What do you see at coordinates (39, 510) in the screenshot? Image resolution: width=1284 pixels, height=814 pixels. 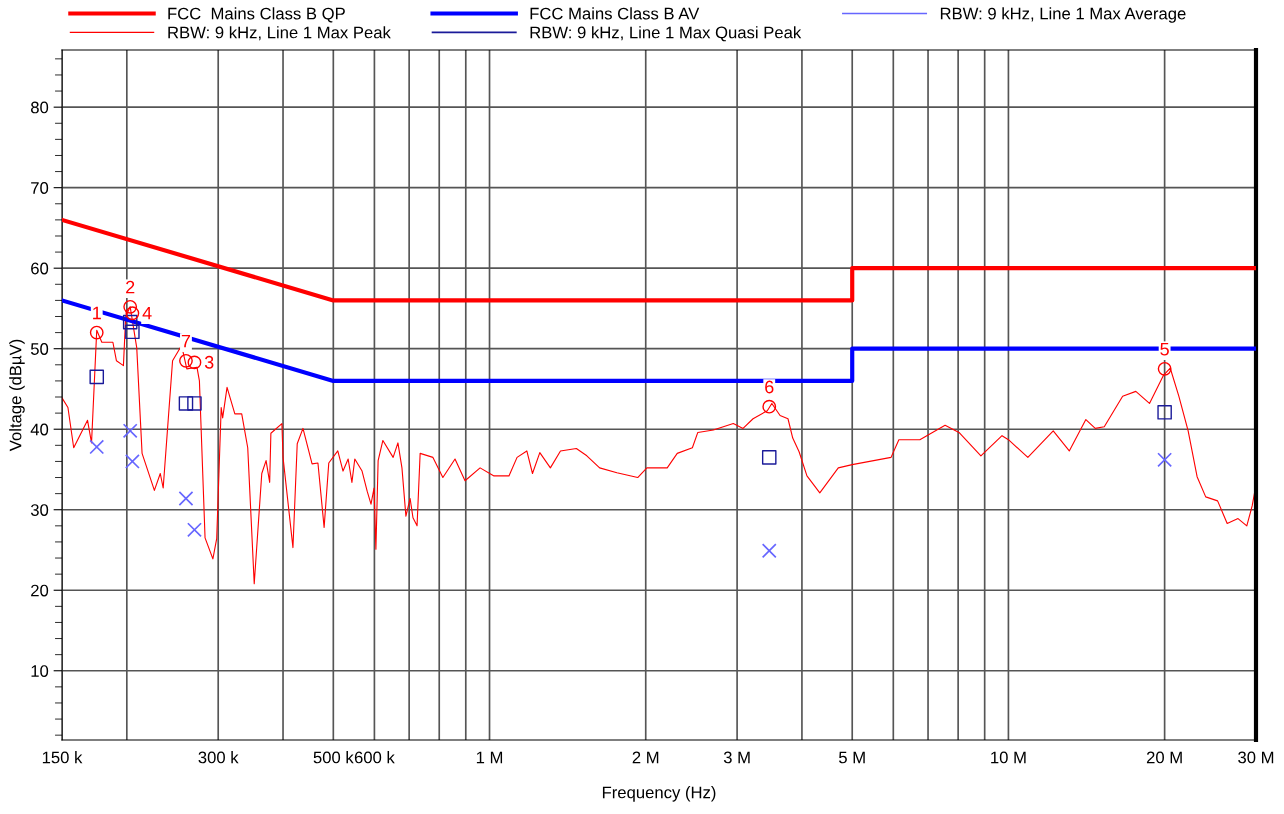 I see `y-tick-label: 30` at bounding box center [39, 510].